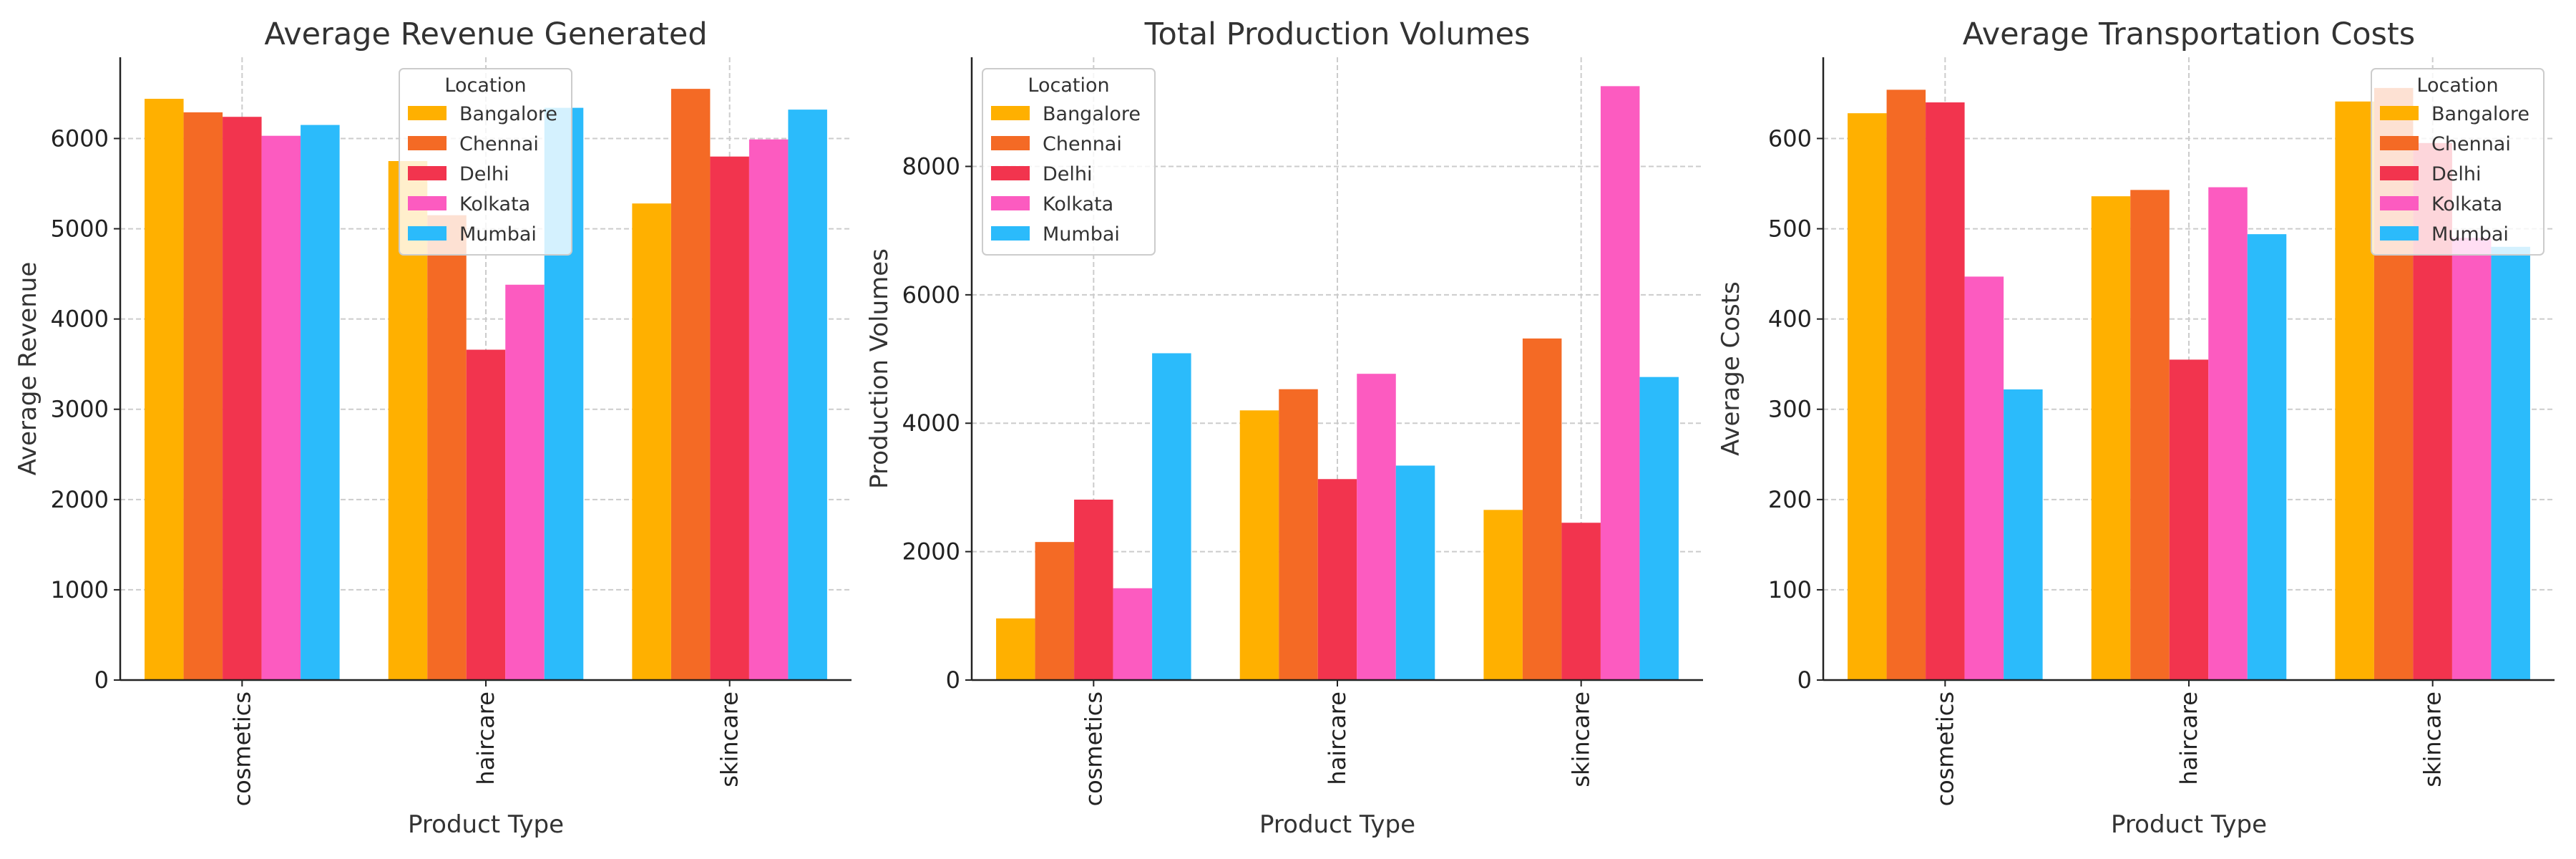  Describe the element at coordinates (1015, 649) in the screenshot. I see `bar-bangalore-cosmetics` at that location.